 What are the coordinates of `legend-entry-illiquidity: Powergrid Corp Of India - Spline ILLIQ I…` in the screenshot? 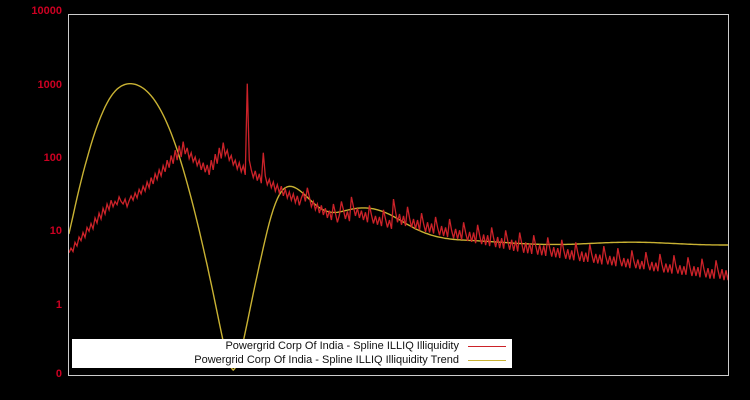 It's located at (292, 346).